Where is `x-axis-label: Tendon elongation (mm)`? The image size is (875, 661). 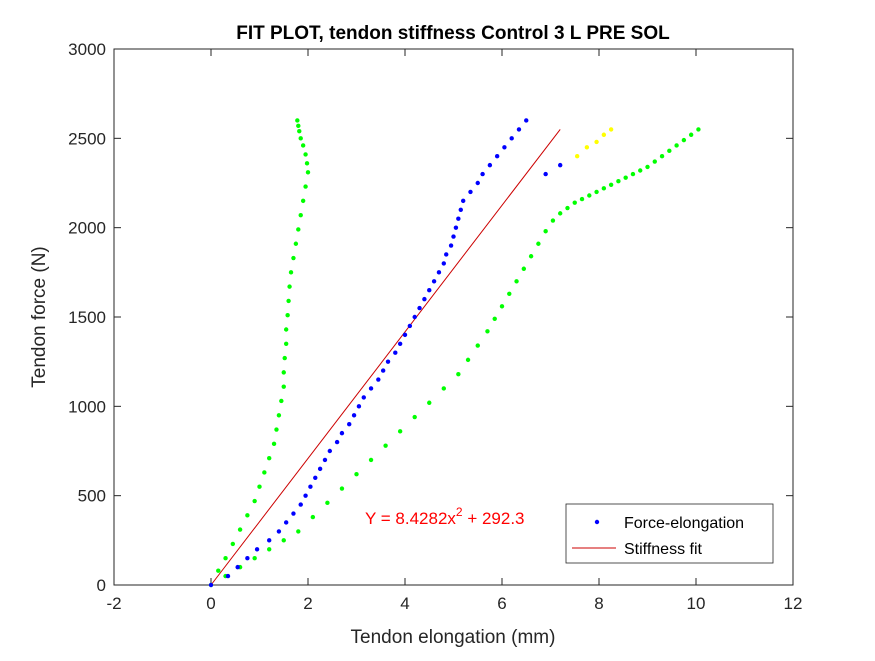 x-axis-label: Tendon elongation (mm) is located at coordinates (453, 637).